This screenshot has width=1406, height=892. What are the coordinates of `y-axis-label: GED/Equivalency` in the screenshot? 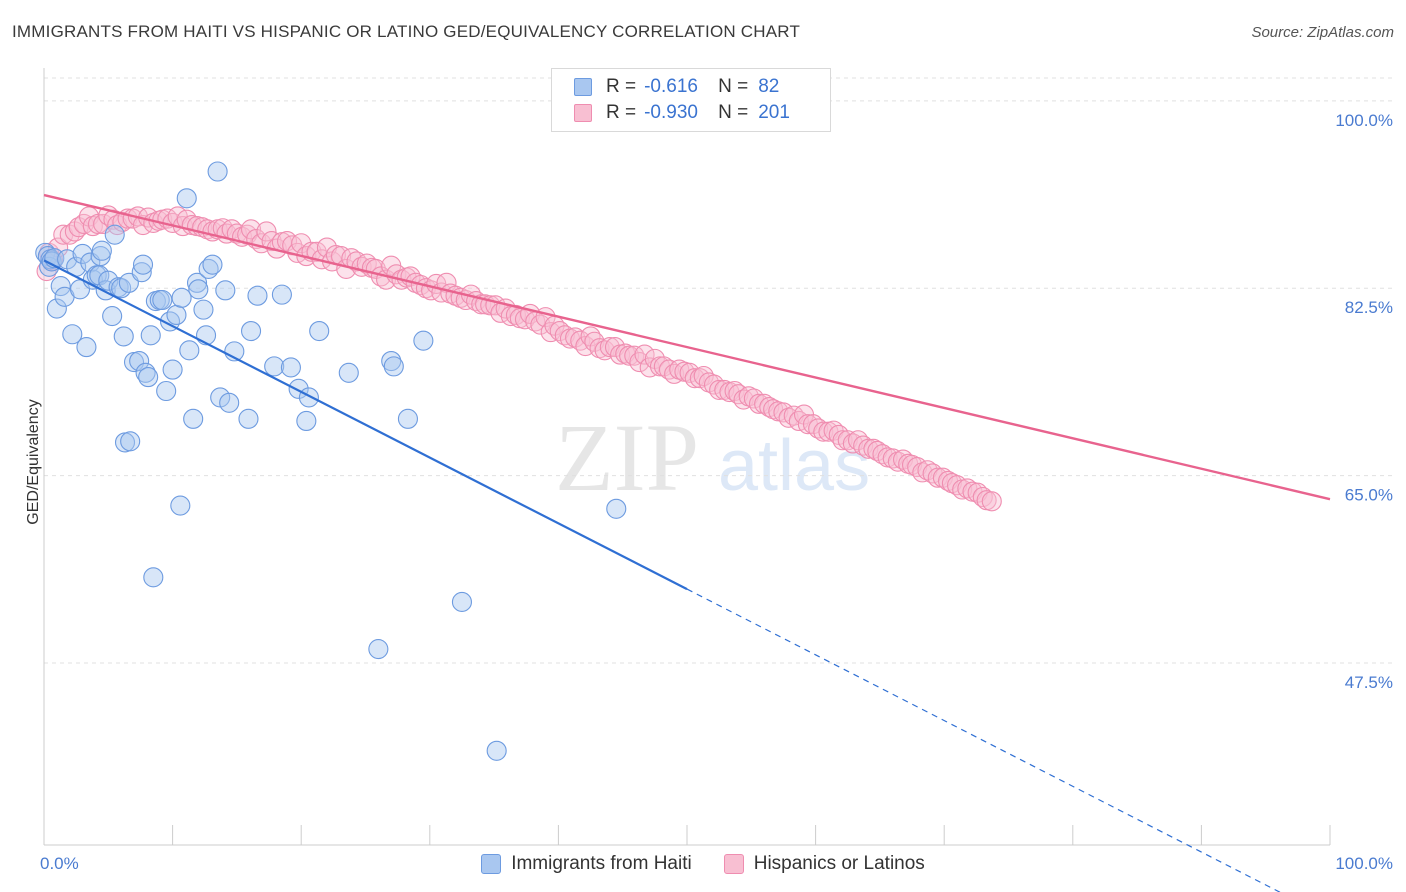 It's located at (33, 461).